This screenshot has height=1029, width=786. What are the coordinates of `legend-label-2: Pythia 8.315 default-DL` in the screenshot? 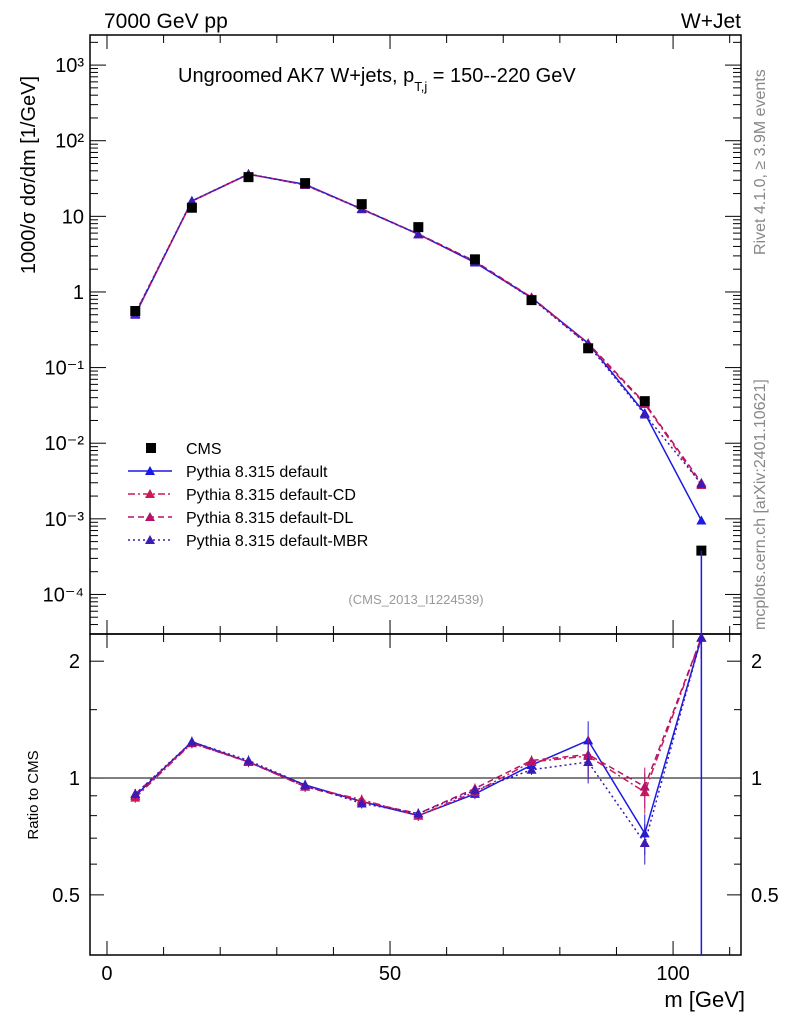 It's located at (269, 518).